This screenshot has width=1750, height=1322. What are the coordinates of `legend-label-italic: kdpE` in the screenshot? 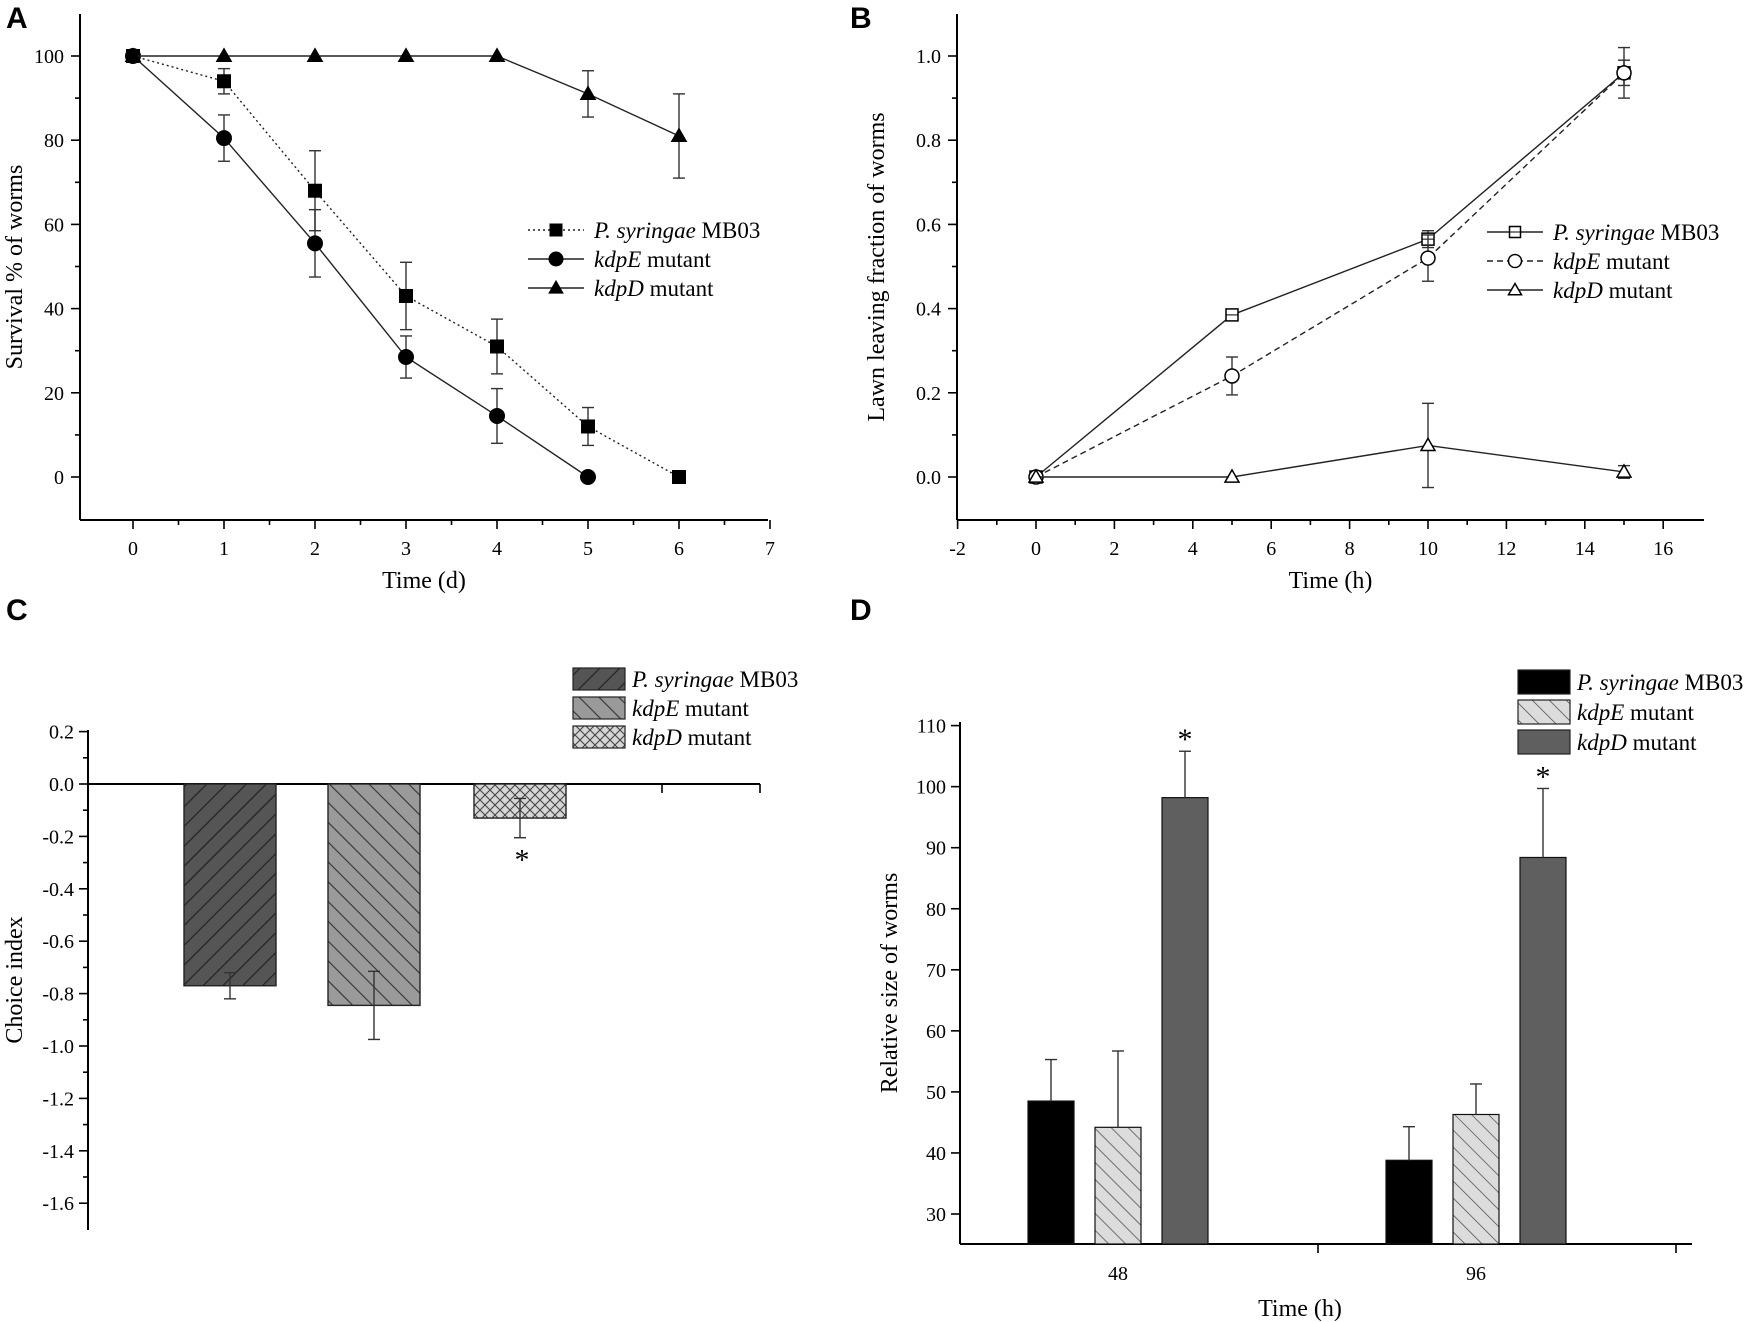 It's located at (655, 708).